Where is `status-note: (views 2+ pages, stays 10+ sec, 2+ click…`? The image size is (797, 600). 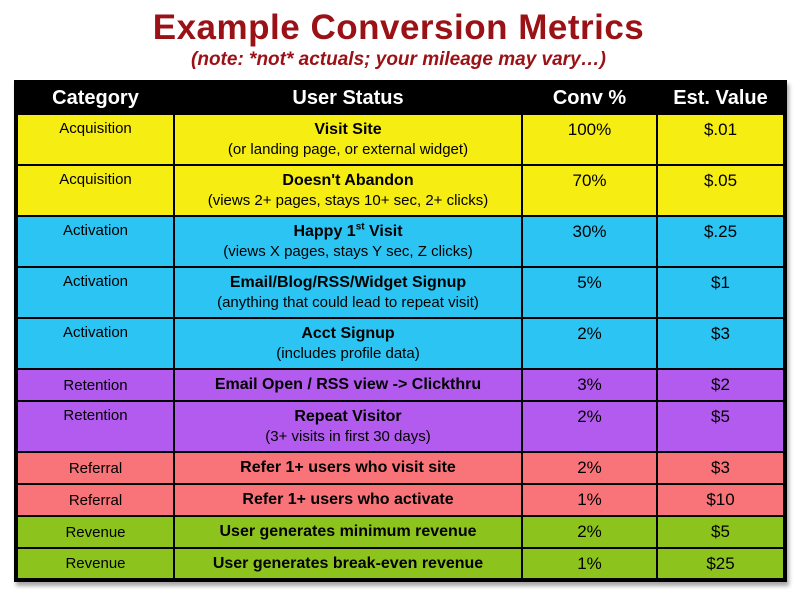 status-note: (views 2+ pages, stays 10+ sec, 2+ click… is located at coordinates (348, 200).